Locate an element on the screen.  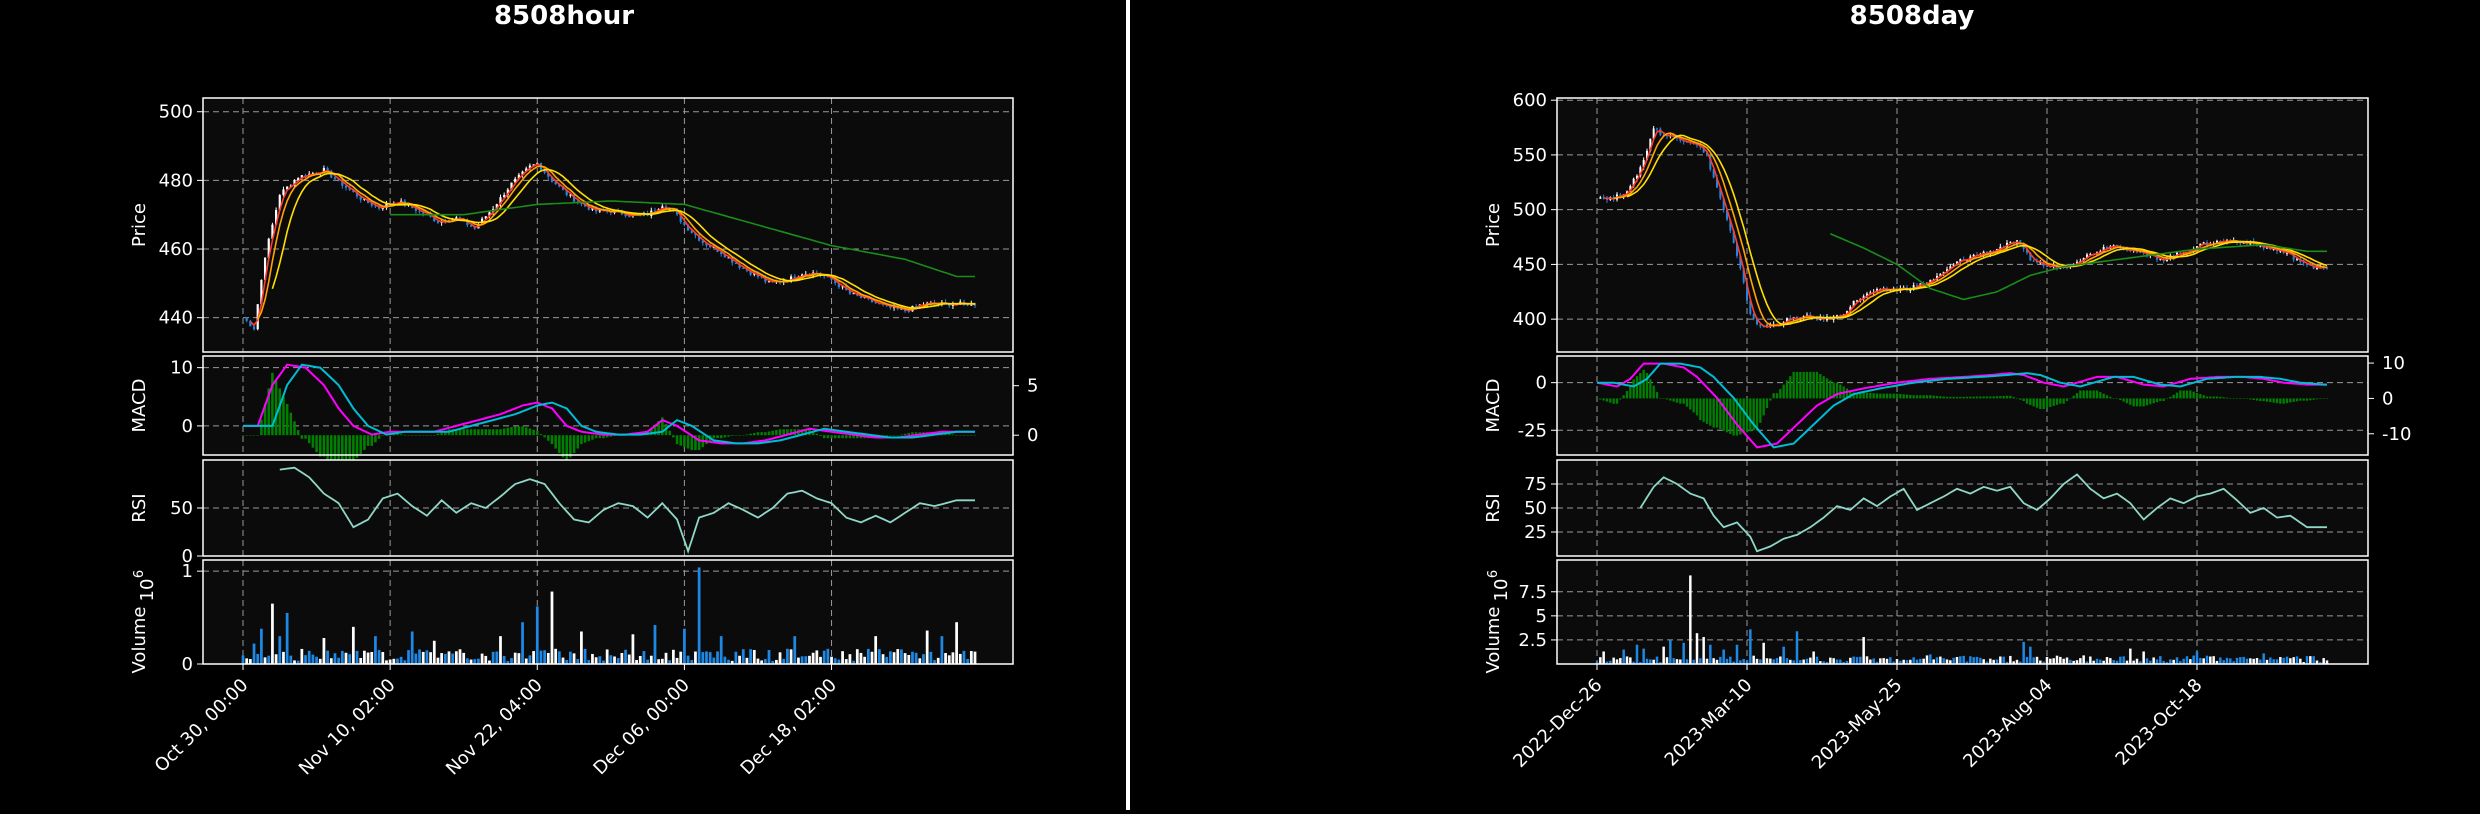
moving-average-mid is located at coordinates (1970, 229).